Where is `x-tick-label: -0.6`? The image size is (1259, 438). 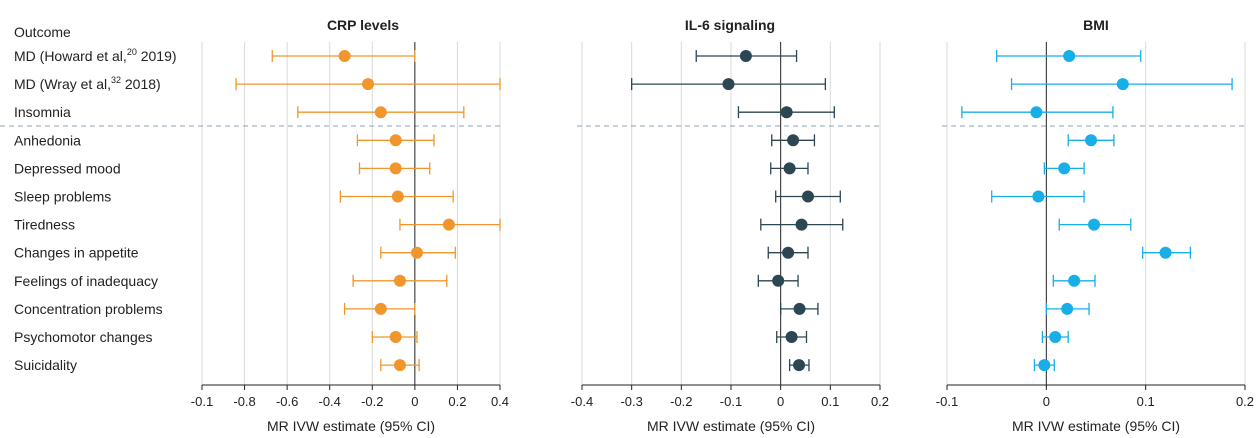 x-tick-label: -0.6 is located at coordinates (287, 401).